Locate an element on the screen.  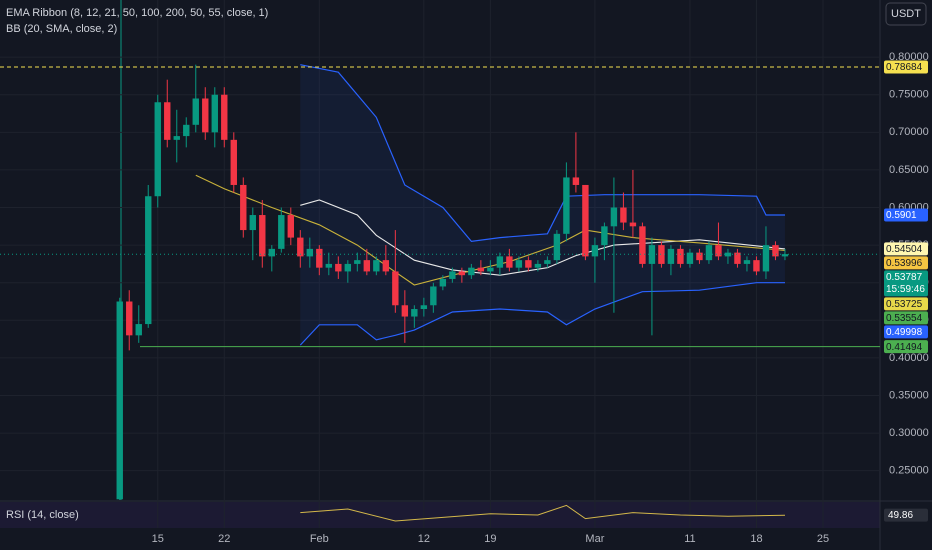
currency-button is located at coordinates (906, 14).